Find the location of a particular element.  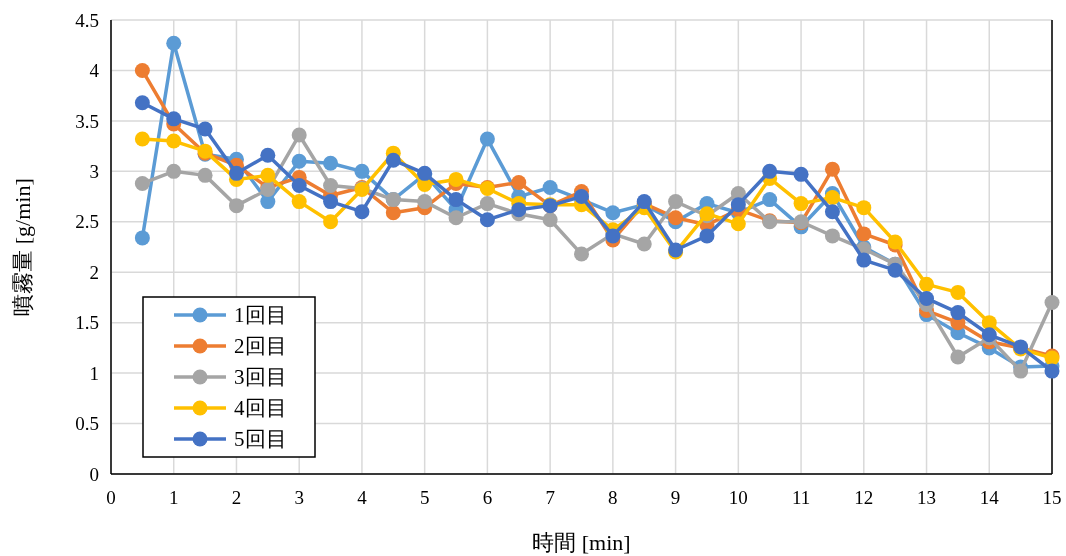

x-tick-label: 10 is located at coordinates (738, 497).